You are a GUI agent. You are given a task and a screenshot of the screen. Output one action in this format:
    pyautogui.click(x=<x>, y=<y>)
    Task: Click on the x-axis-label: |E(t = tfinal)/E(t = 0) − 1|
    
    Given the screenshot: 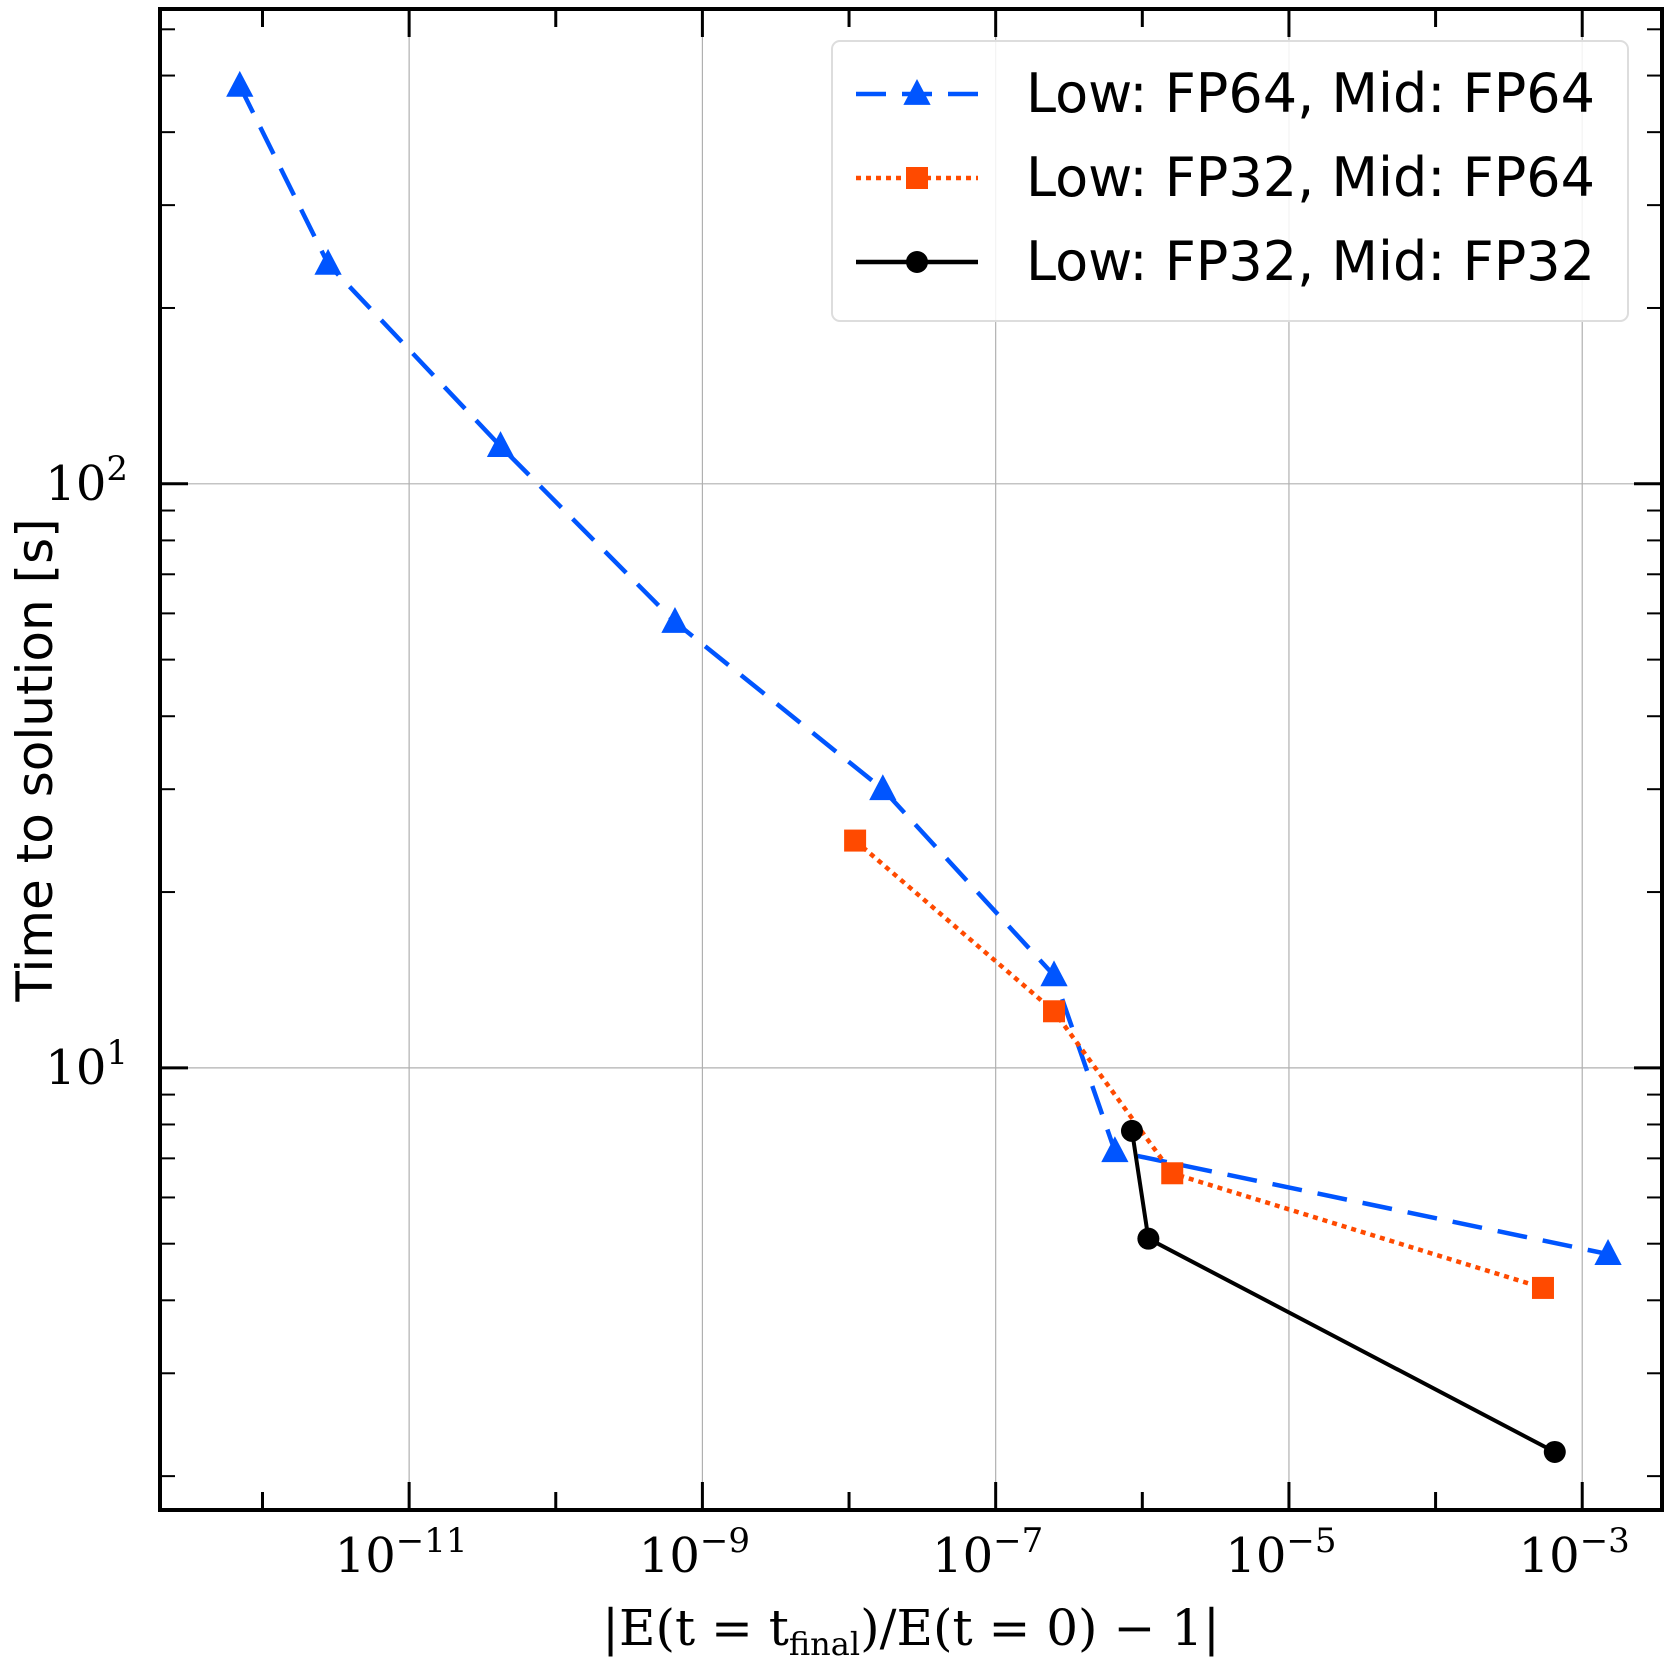 What is the action you would take?
    pyautogui.click(x=911, y=1630)
    